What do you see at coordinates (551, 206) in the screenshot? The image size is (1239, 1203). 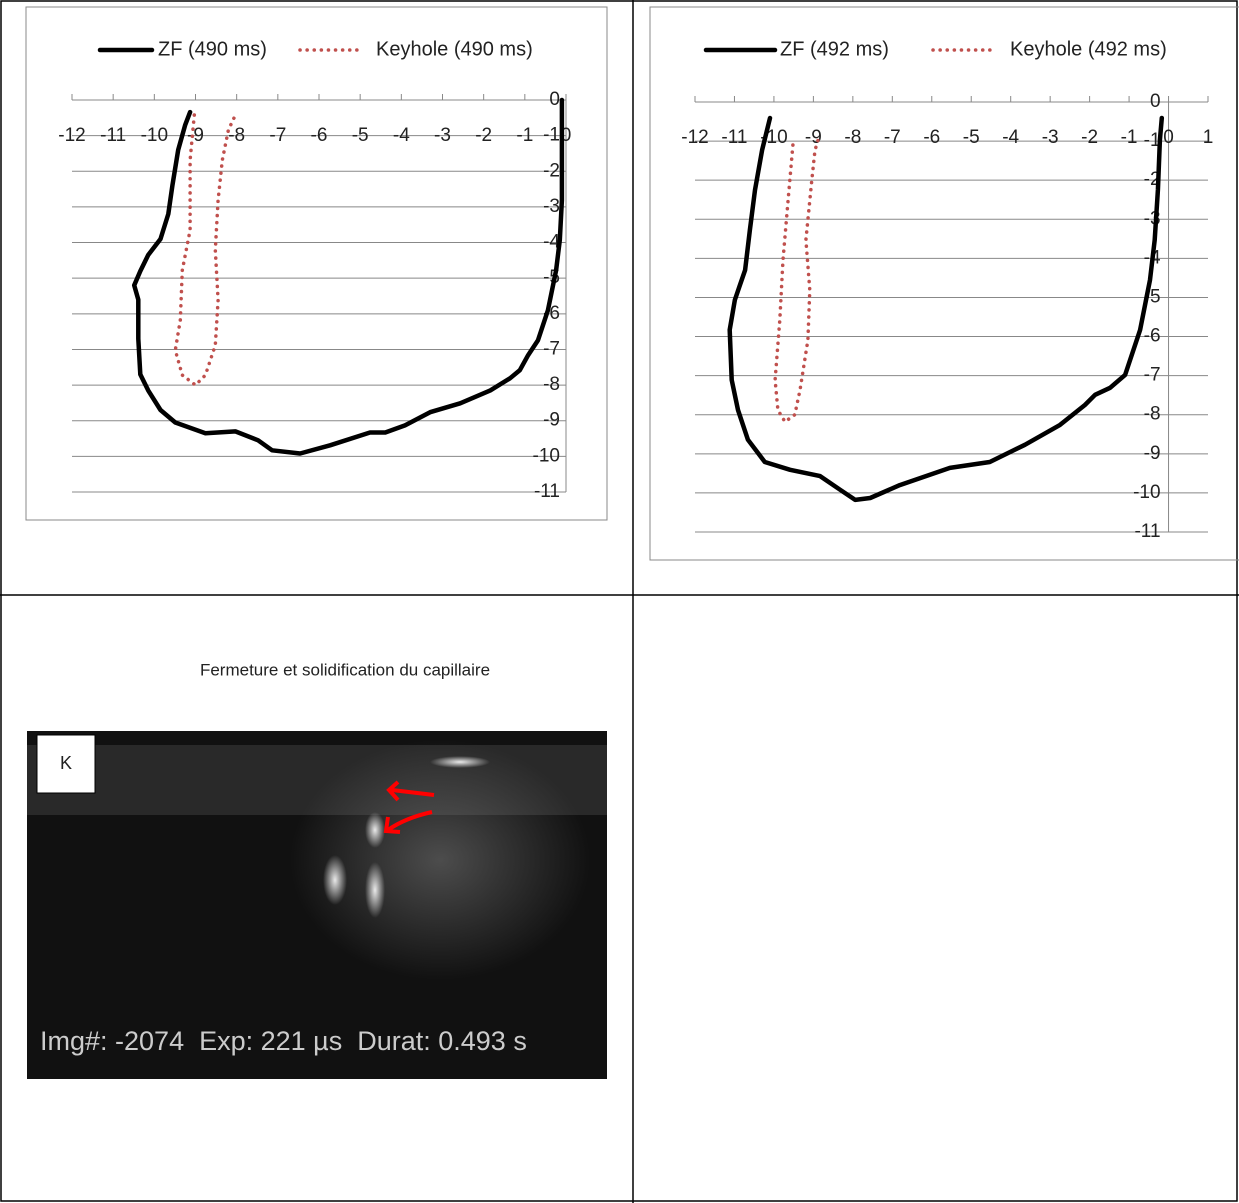 I see `y-tick-label: -3` at bounding box center [551, 206].